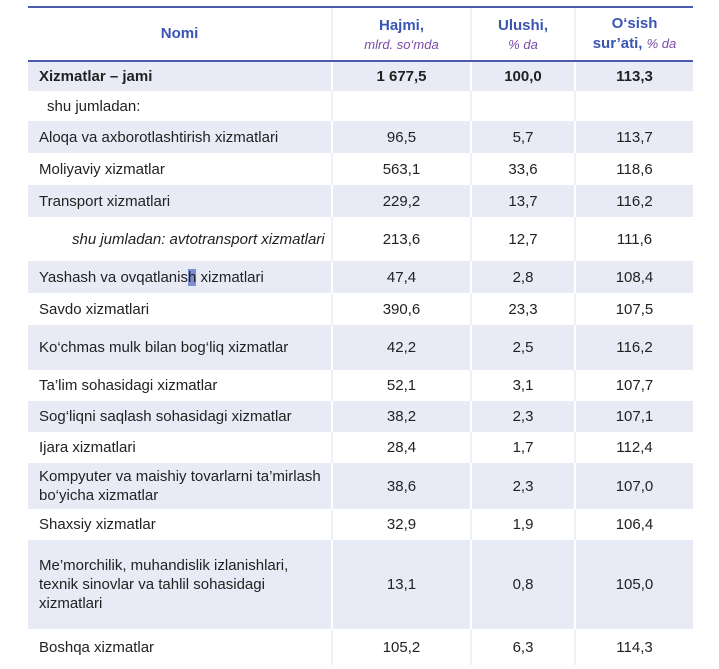 This screenshot has width=719, height=669. I want to click on row-growth: 113,7, so click(633, 137).